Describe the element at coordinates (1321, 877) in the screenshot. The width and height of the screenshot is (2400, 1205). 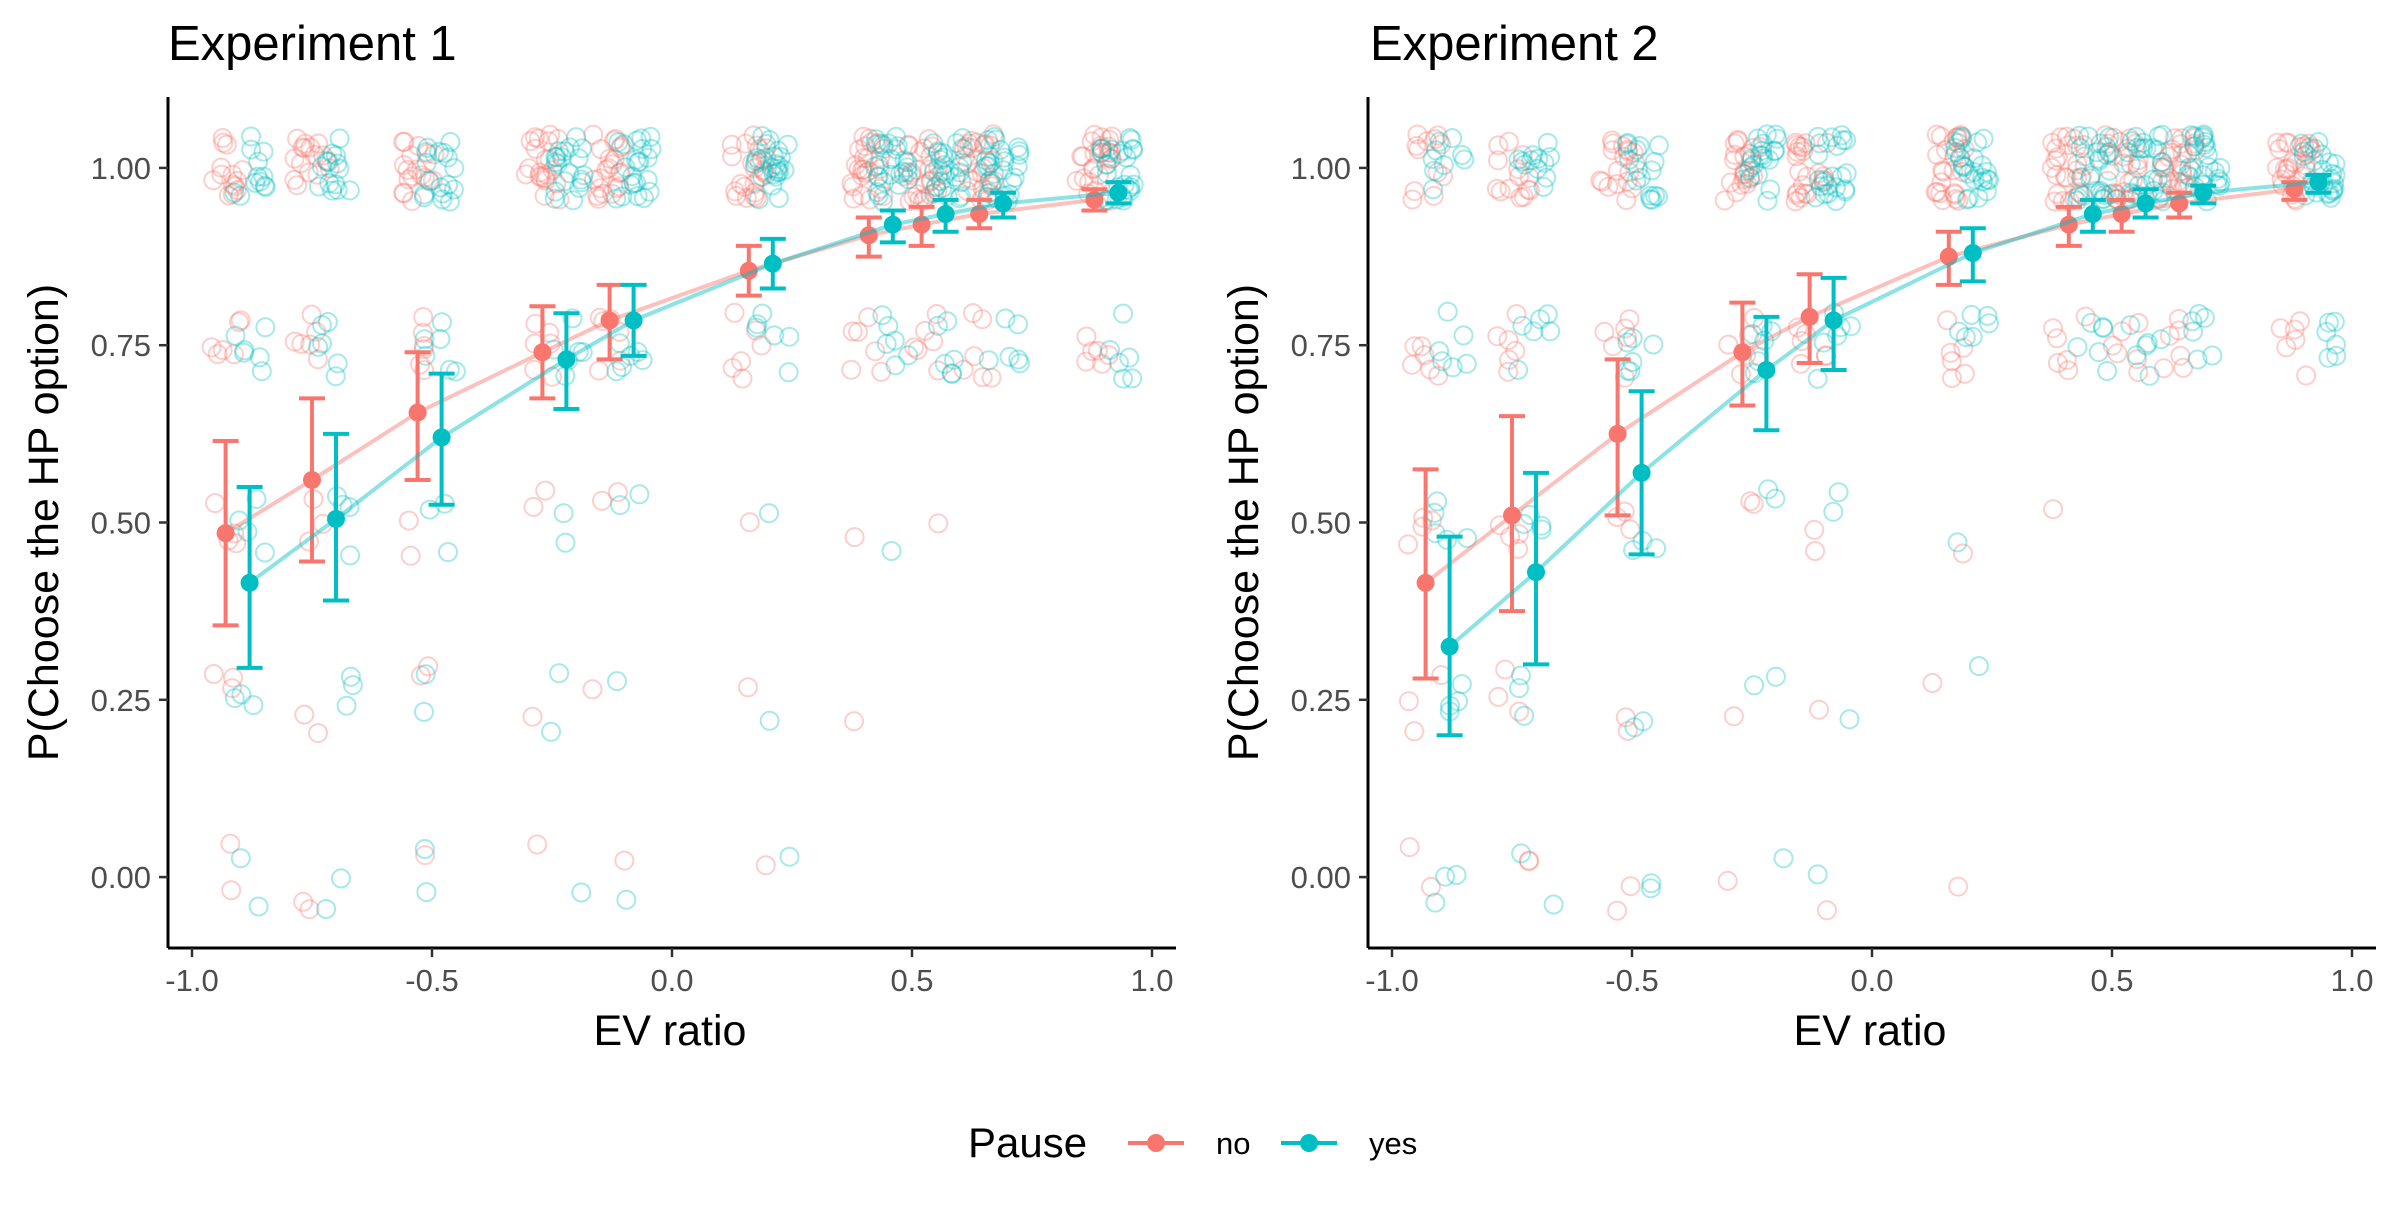
I see `y-tick-label: 0.00` at that location.